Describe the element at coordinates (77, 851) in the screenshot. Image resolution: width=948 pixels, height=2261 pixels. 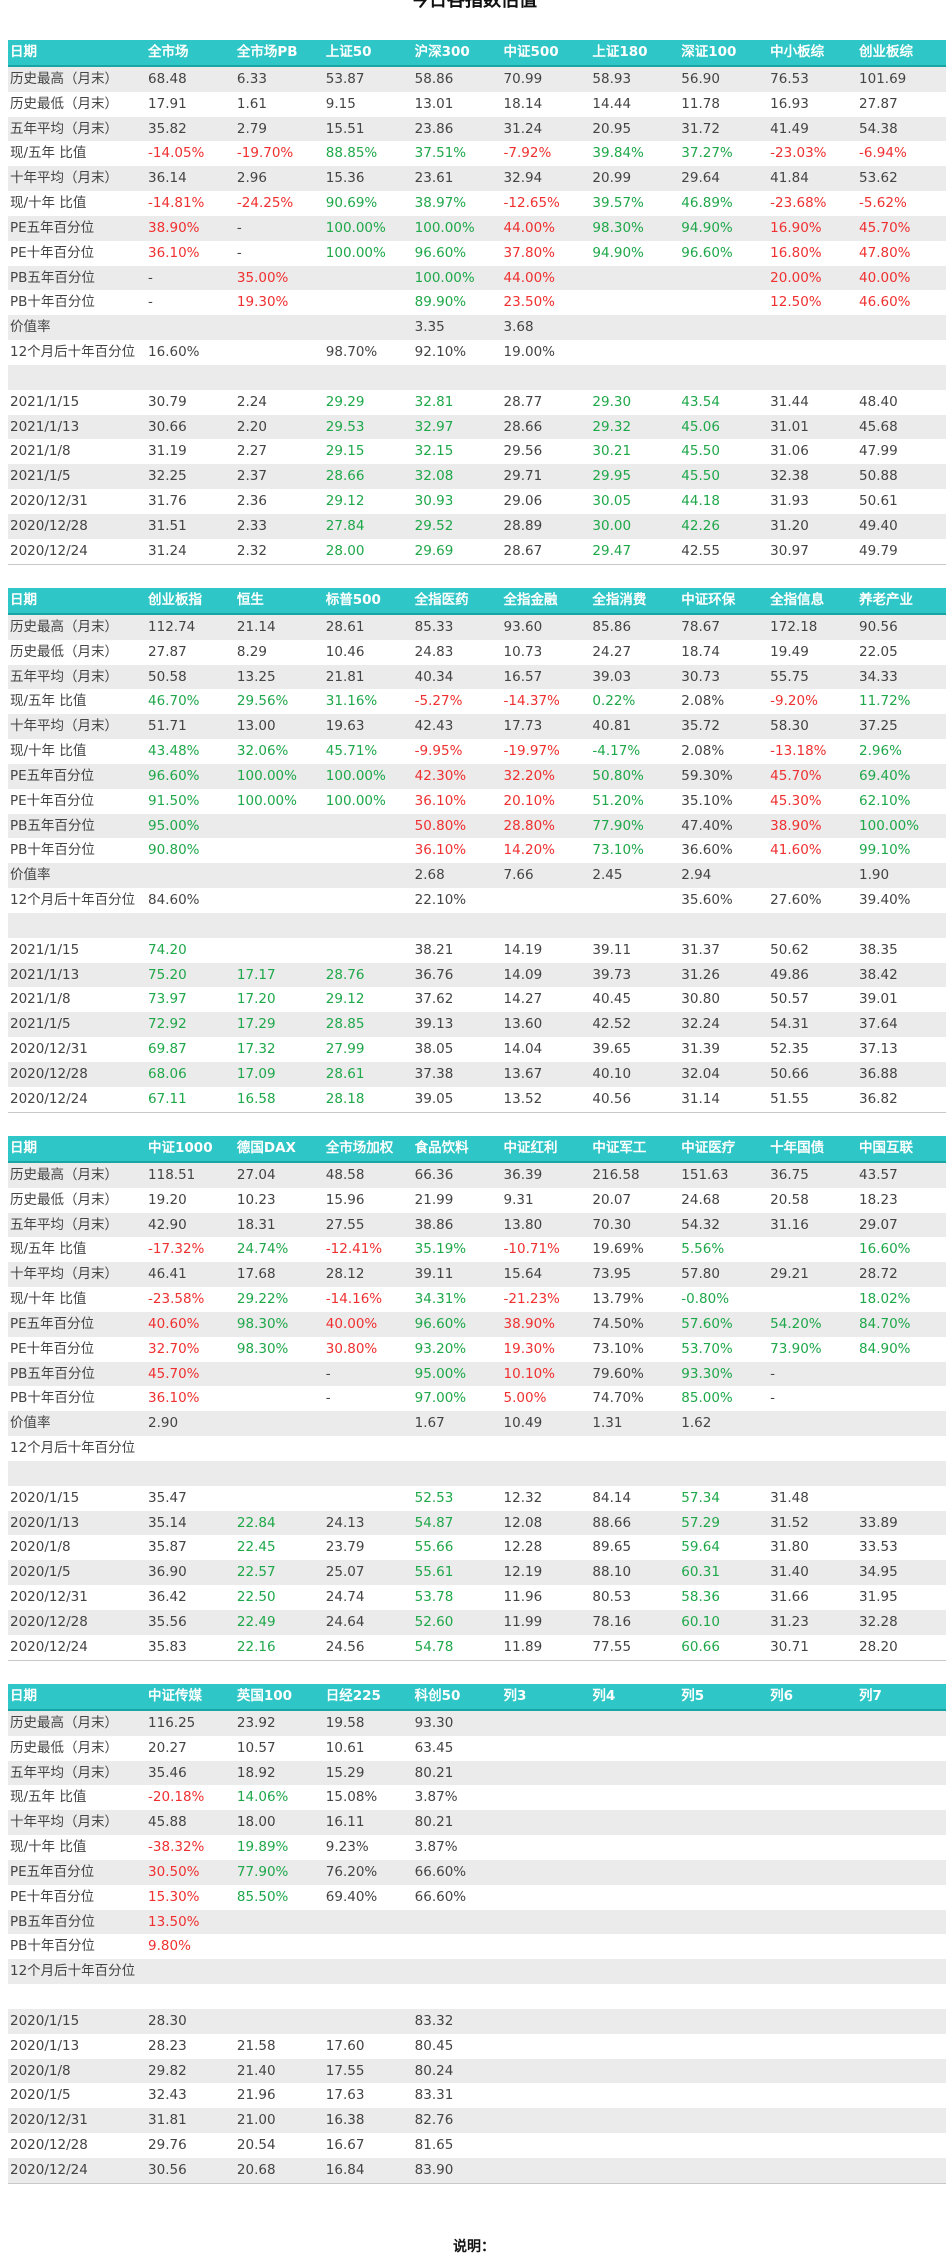
I see `row-label-cell: PB十年百分位` at that location.